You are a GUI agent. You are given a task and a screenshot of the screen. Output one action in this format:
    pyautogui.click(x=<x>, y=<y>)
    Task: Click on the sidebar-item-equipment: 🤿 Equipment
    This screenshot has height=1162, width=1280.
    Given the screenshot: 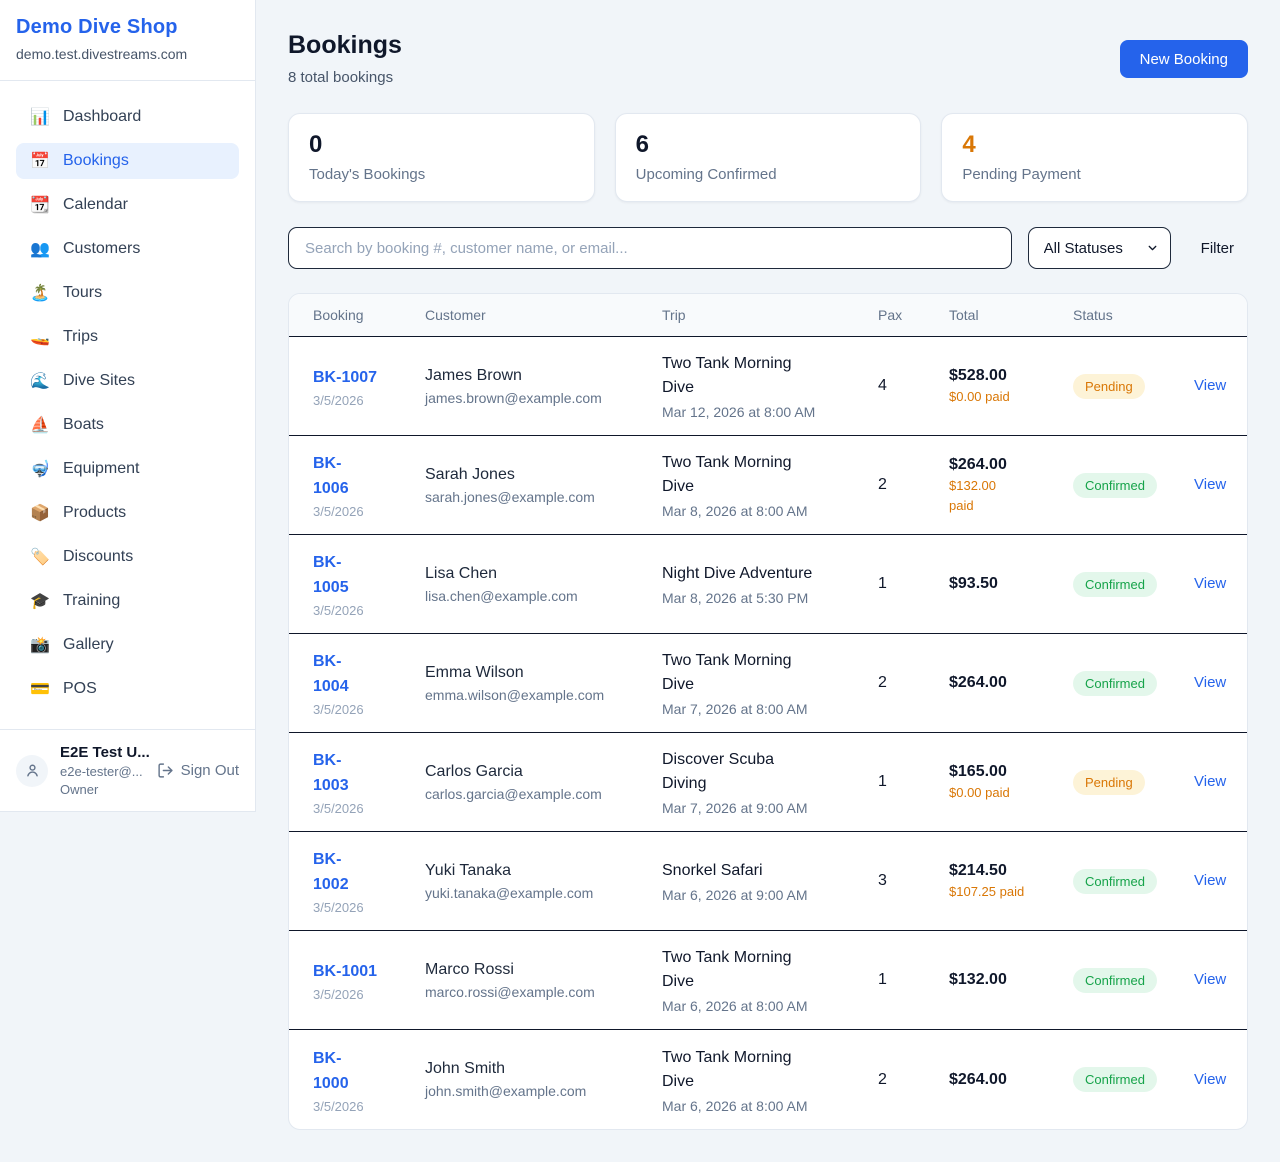 What is the action you would take?
    pyautogui.click(x=127, y=469)
    